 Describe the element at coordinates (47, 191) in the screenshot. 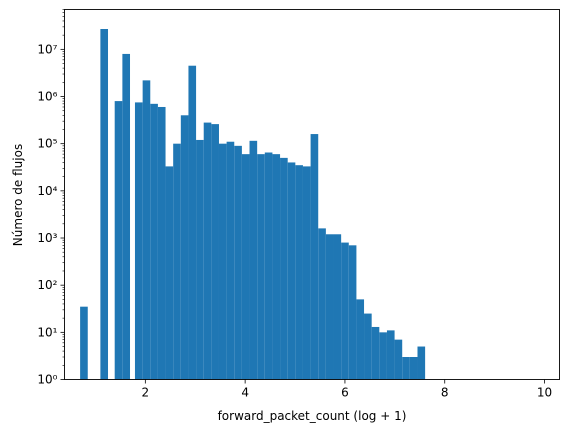

I see `y-tick-label: 10⁴` at that location.